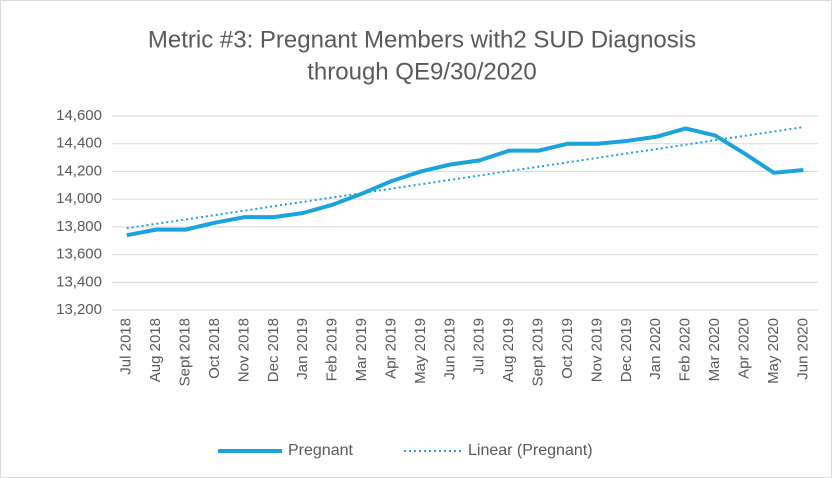  What do you see at coordinates (567, 348) in the screenshot?
I see `x-tick-label: Oct 2019` at bounding box center [567, 348].